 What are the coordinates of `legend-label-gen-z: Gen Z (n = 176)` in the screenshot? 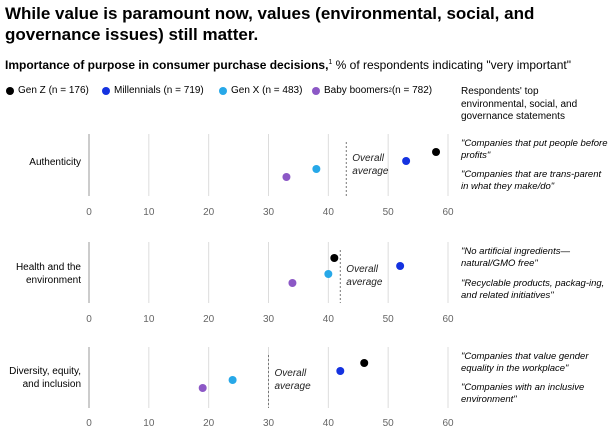 It's located at (53, 90).